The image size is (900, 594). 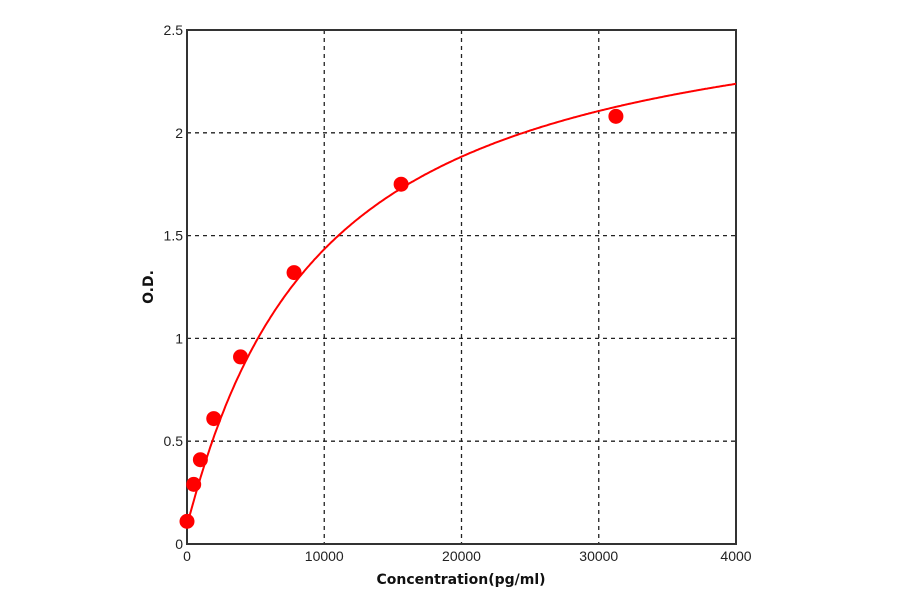 I want to click on y-tick-label: 1.5, so click(x=174, y=236).